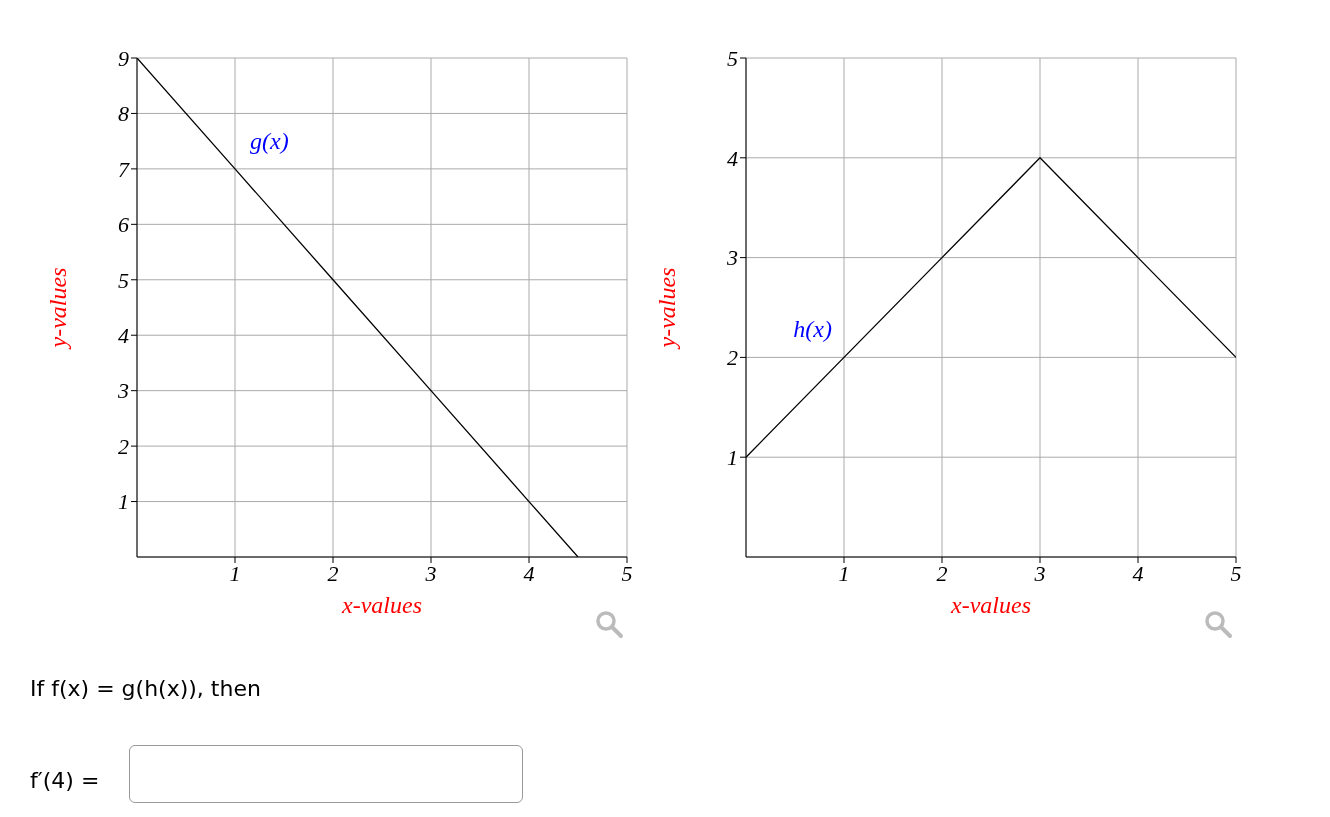 The width and height of the screenshot is (1330, 817). Describe the element at coordinates (123, 58) in the screenshot. I see `y-tick-label: 9` at that location.